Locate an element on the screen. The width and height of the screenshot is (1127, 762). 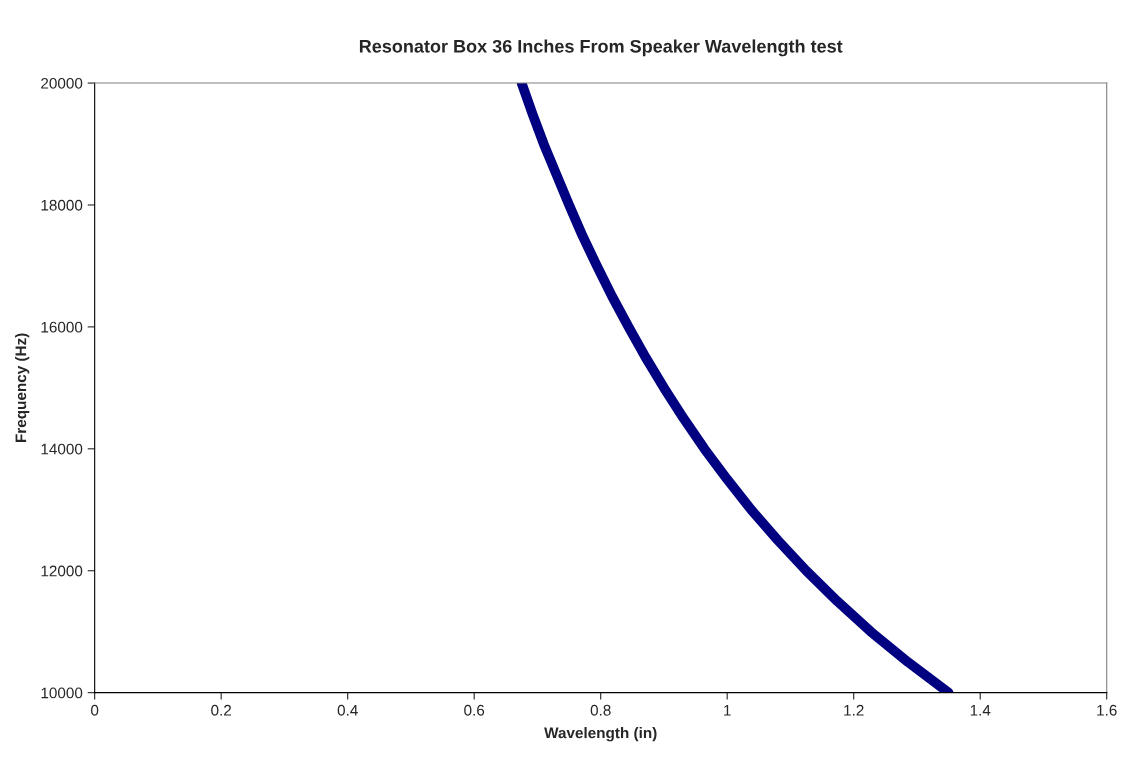
x-tick-label: 1.2 is located at coordinates (854, 710).